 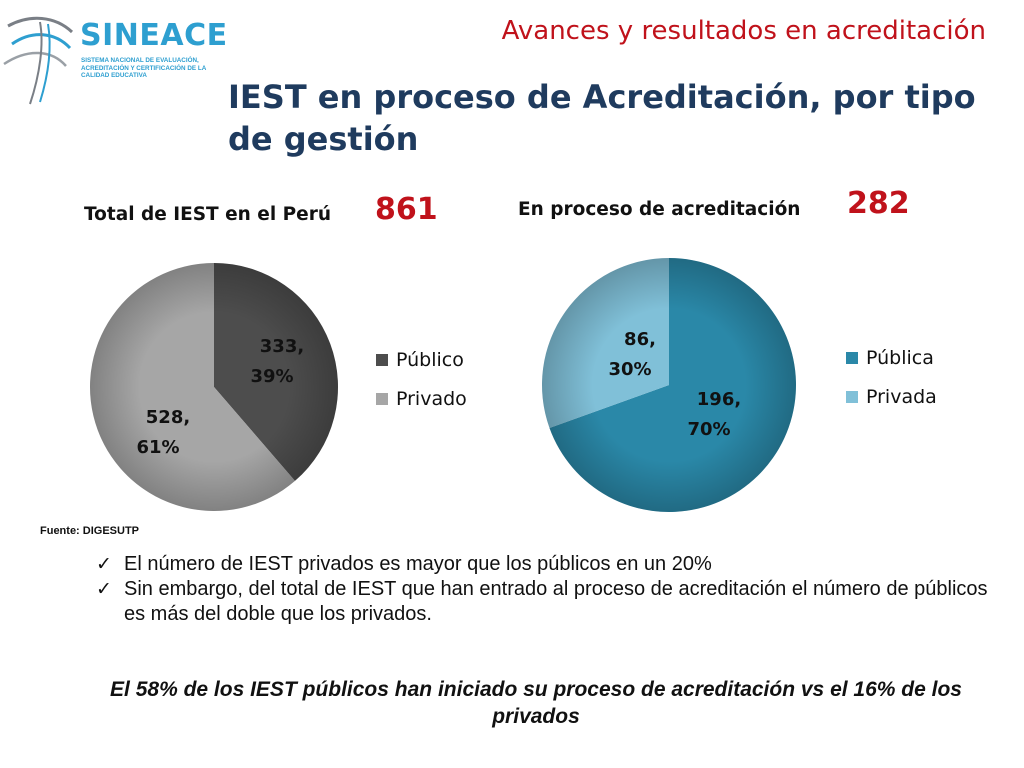 I want to click on source-note: Fuente: DIGESUTP, so click(x=90, y=531).